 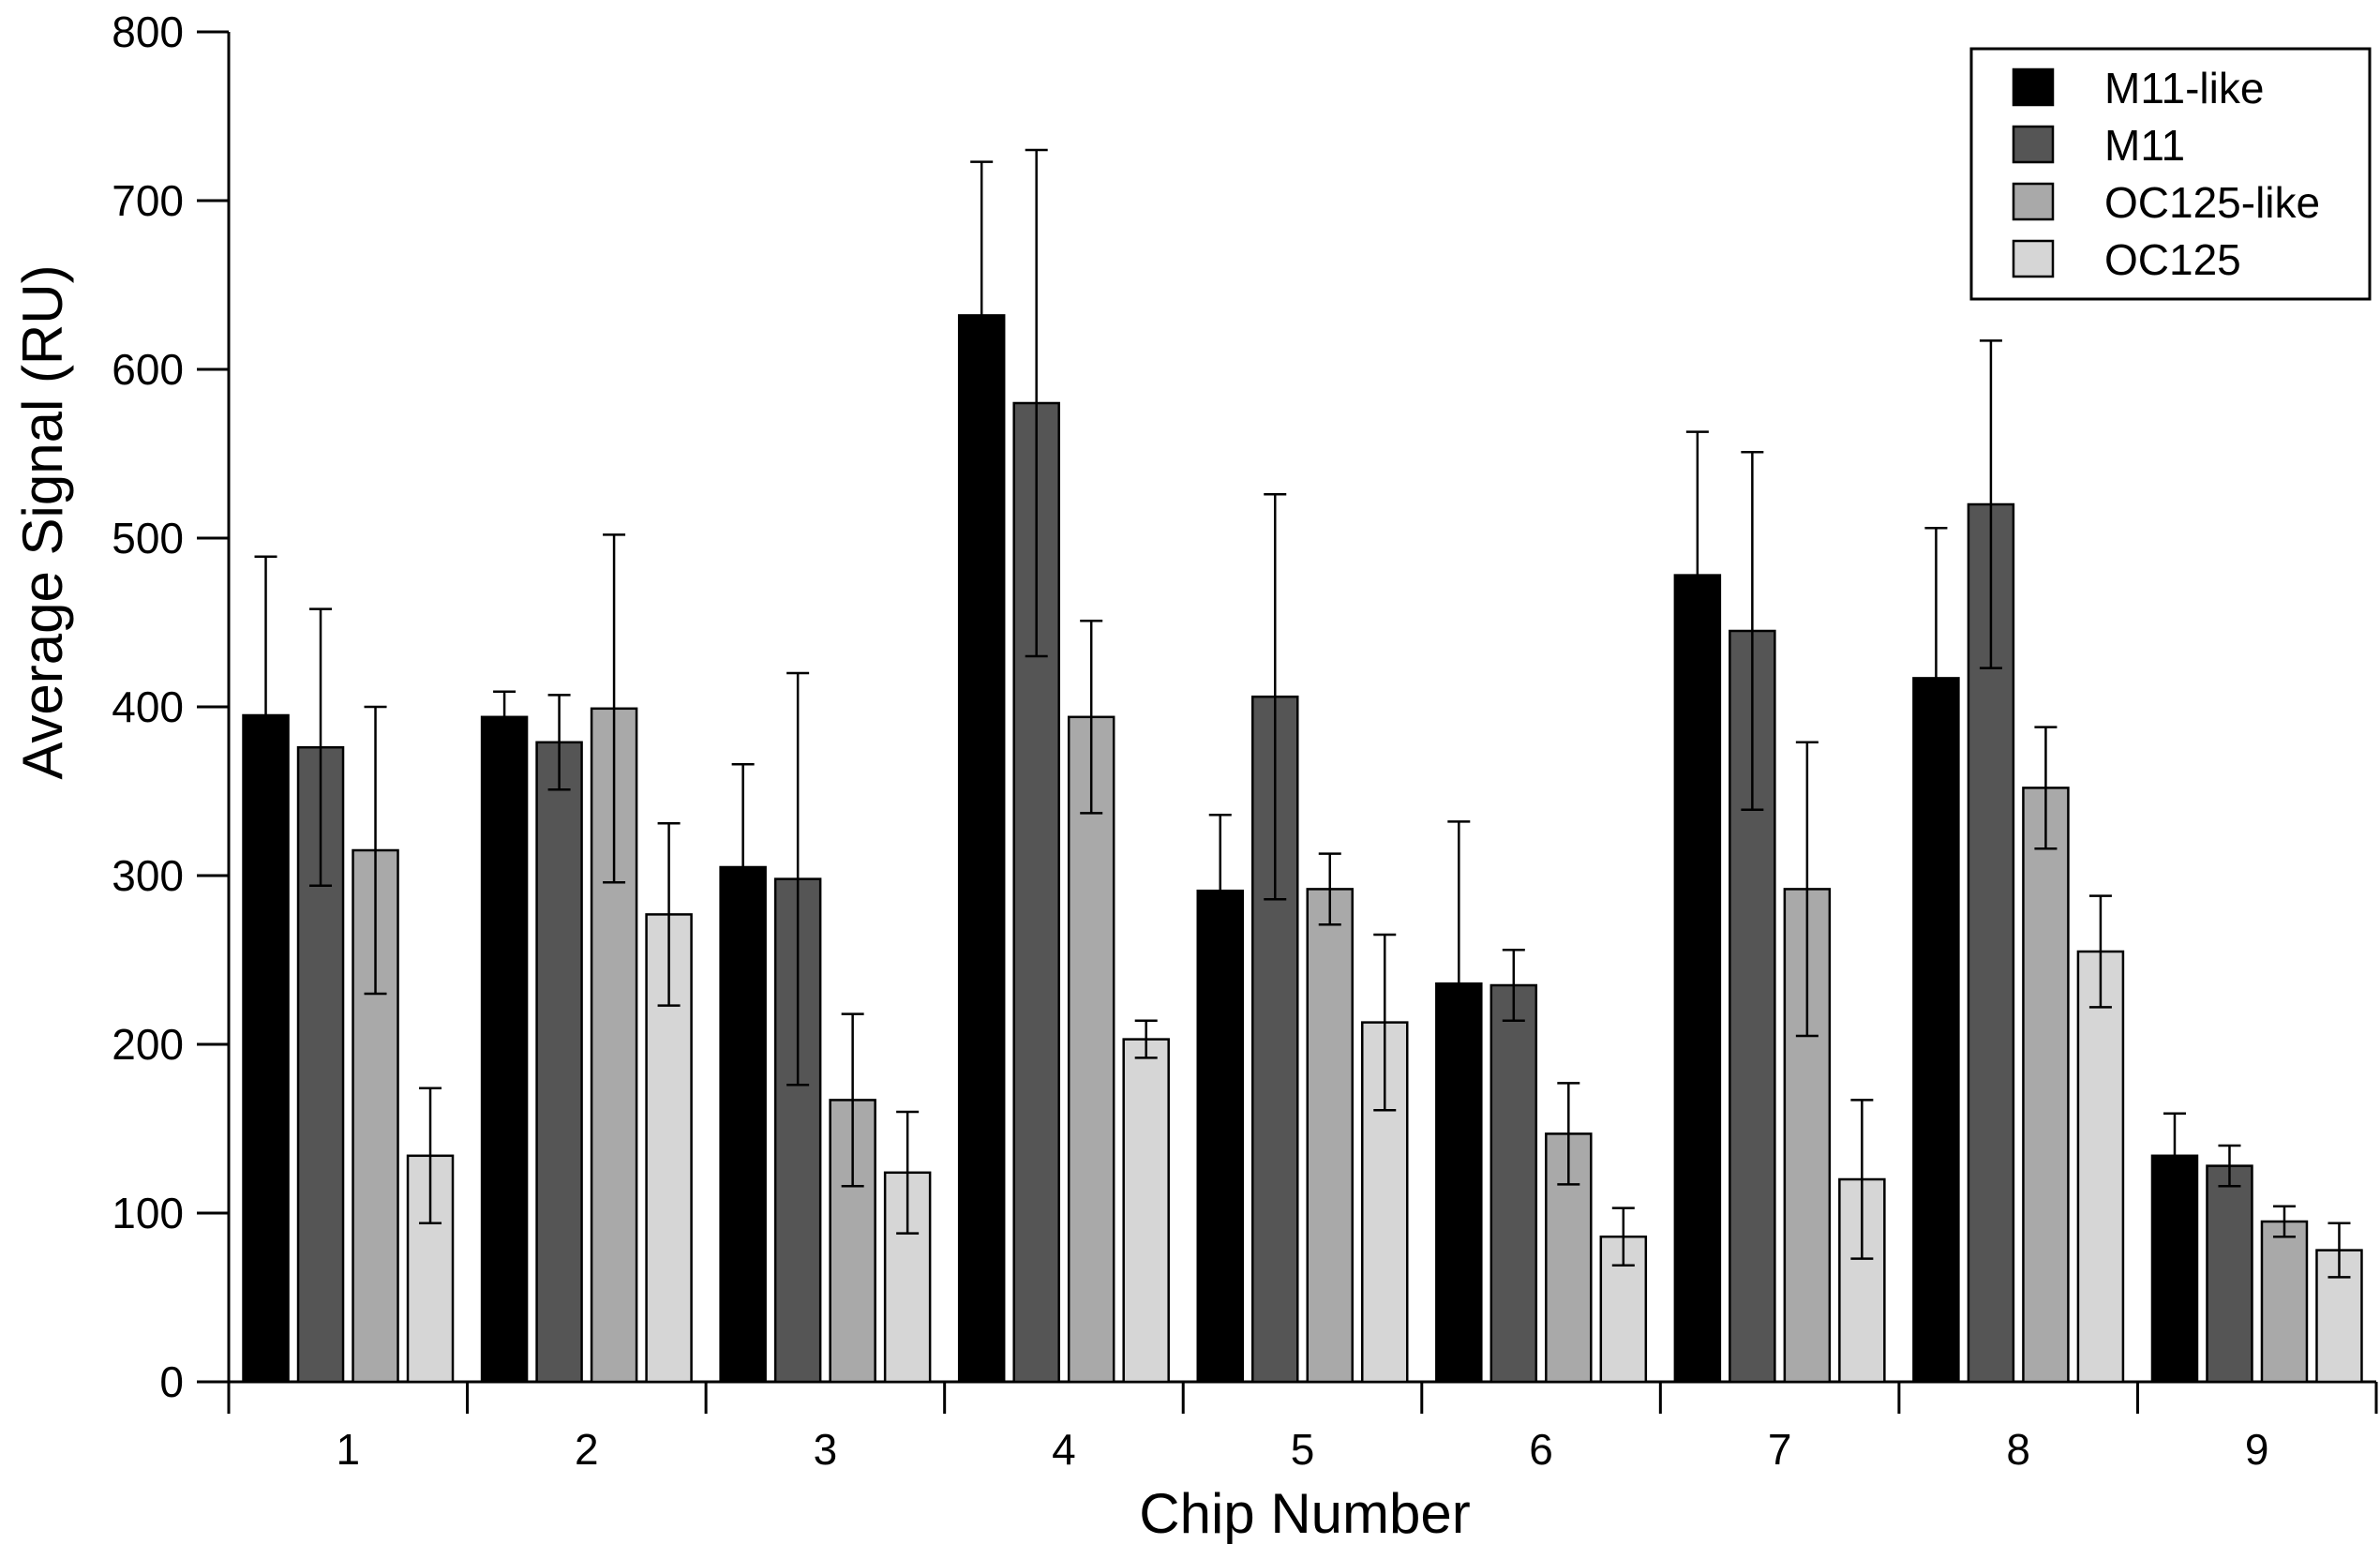 I want to click on y-tick-label: 600, so click(x=148, y=369).